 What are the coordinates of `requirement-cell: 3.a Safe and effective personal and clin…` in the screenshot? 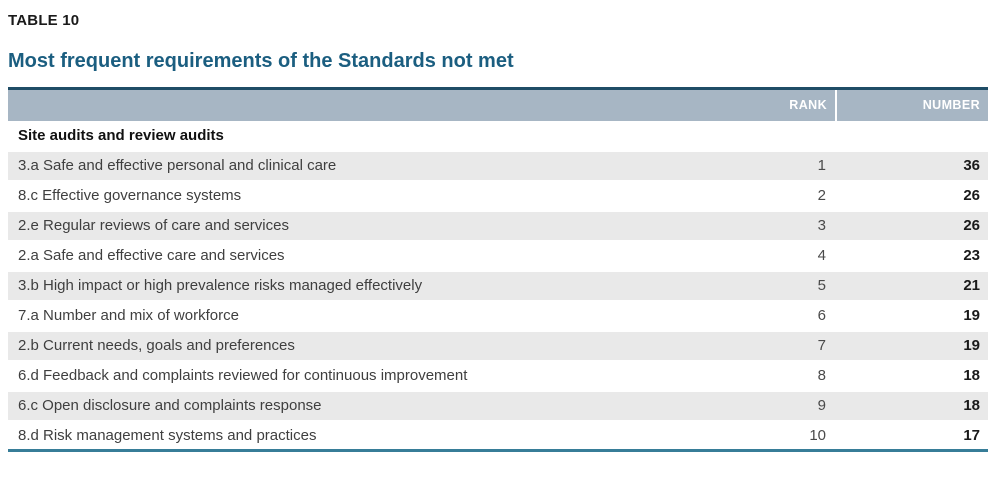 It's located at (354, 166).